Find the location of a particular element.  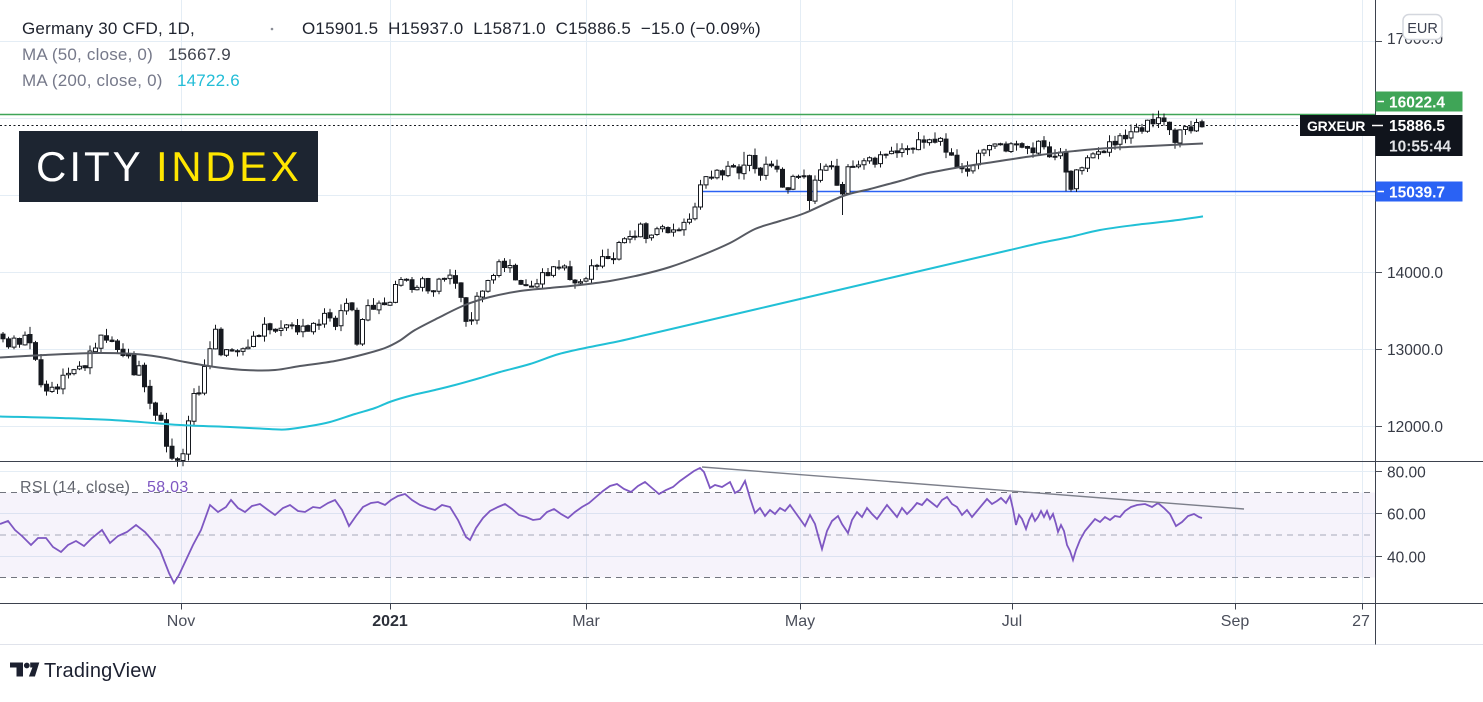

svg-text: RSI (14, close) is located at coordinates (75, 487).